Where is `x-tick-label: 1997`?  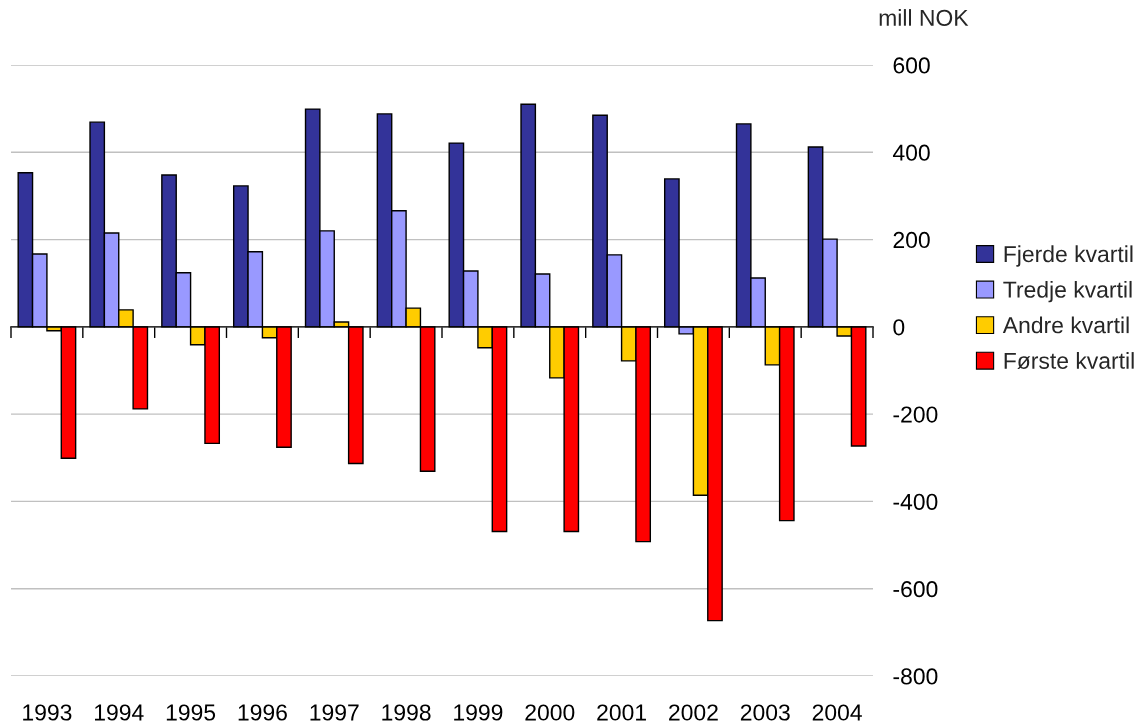 x-tick-label: 1997 is located at coordinates (334, 712).